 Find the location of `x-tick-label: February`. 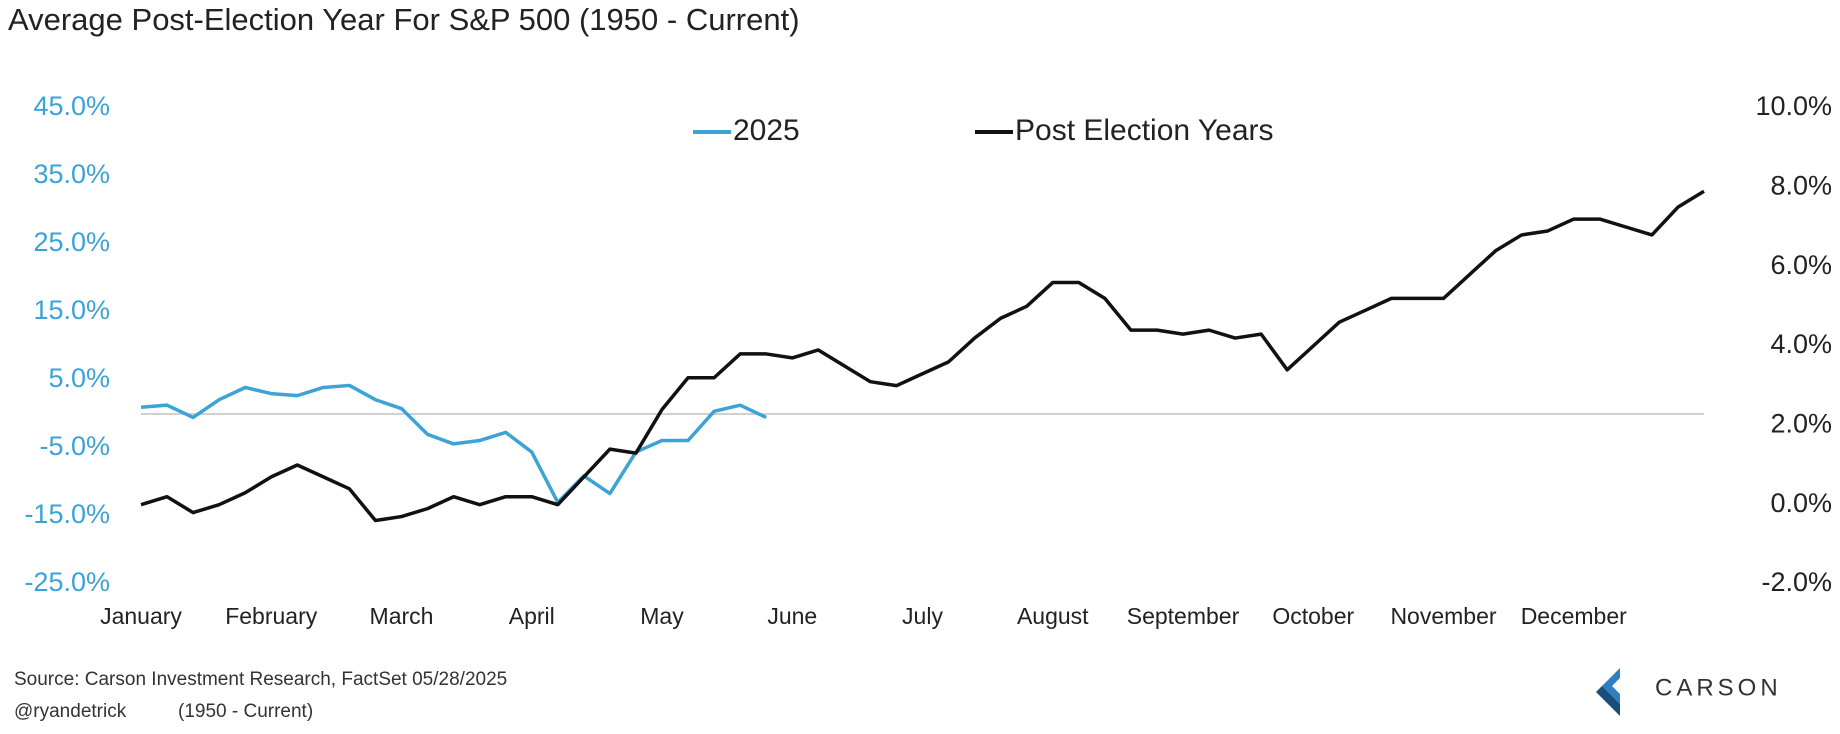

x-tick-label: February is located at coordinates (271, 616).